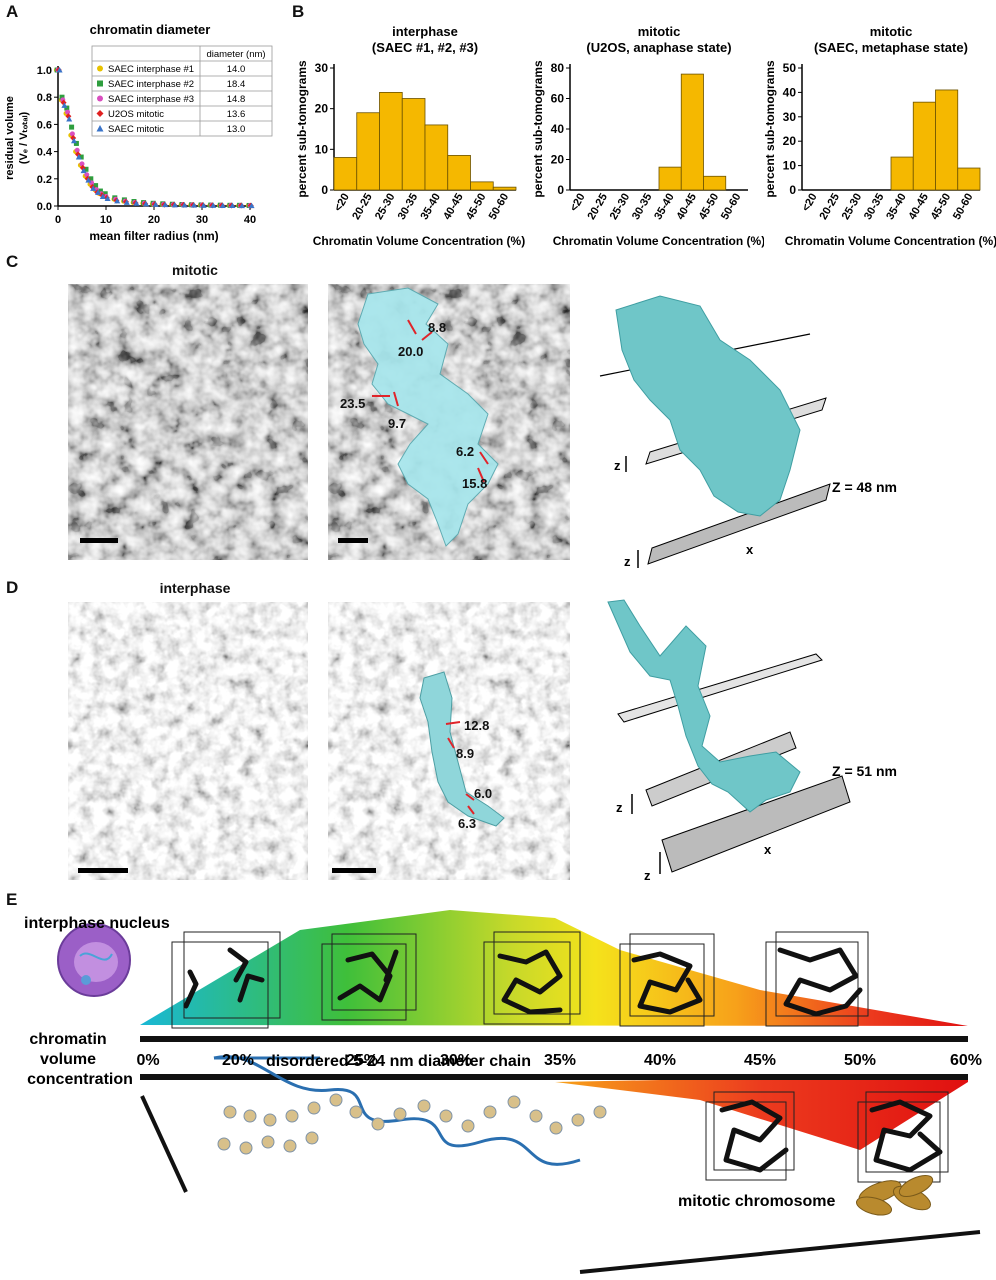 This screenshot has width=996, height=1280. Describe the element at coordinates (44, 71) in the screenshot. I see `y-tick-label: 1.0` at that location.